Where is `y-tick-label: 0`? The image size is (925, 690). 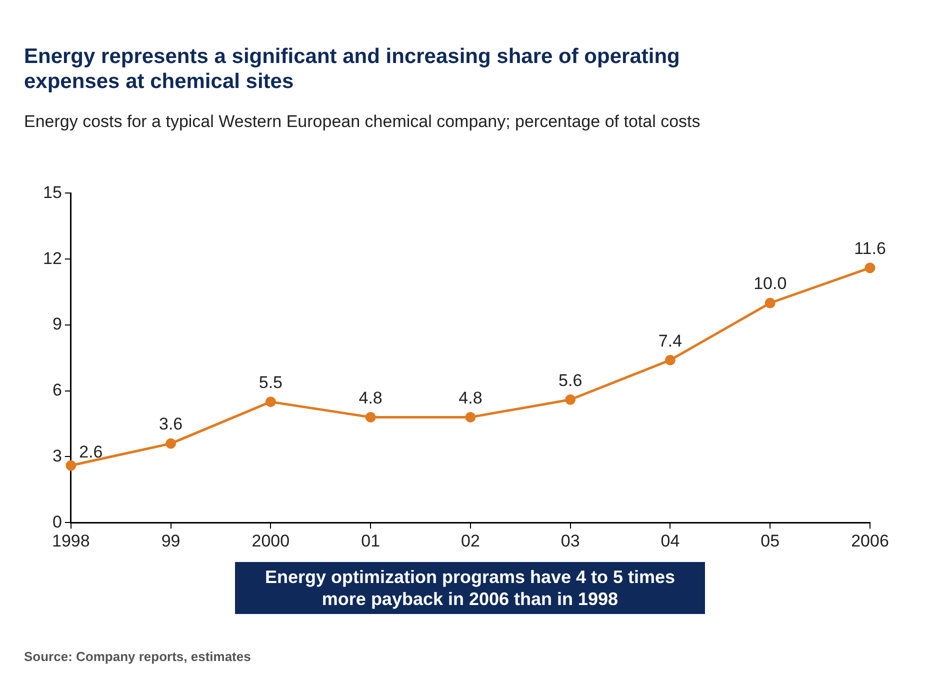
y-tick-label: 0 is located at coordinates (57, 522).